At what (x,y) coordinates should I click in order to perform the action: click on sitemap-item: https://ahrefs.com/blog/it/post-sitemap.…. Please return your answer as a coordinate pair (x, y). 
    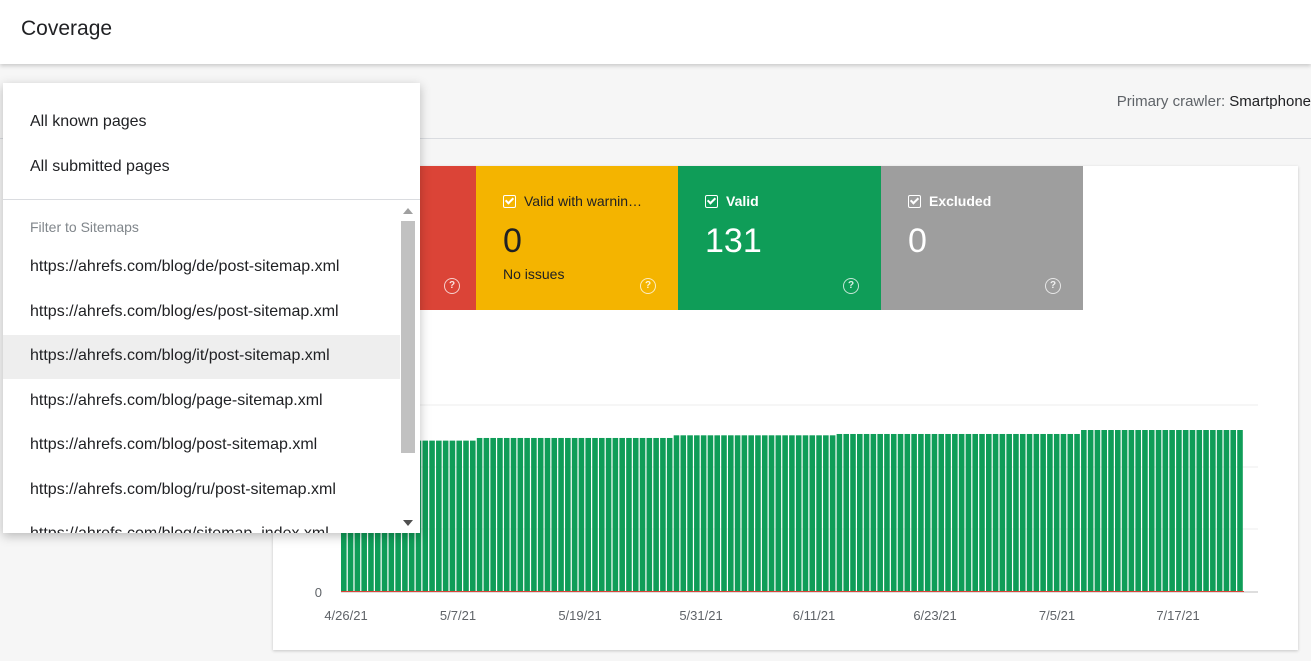
    Looking at the image, I should click on (201, 357).